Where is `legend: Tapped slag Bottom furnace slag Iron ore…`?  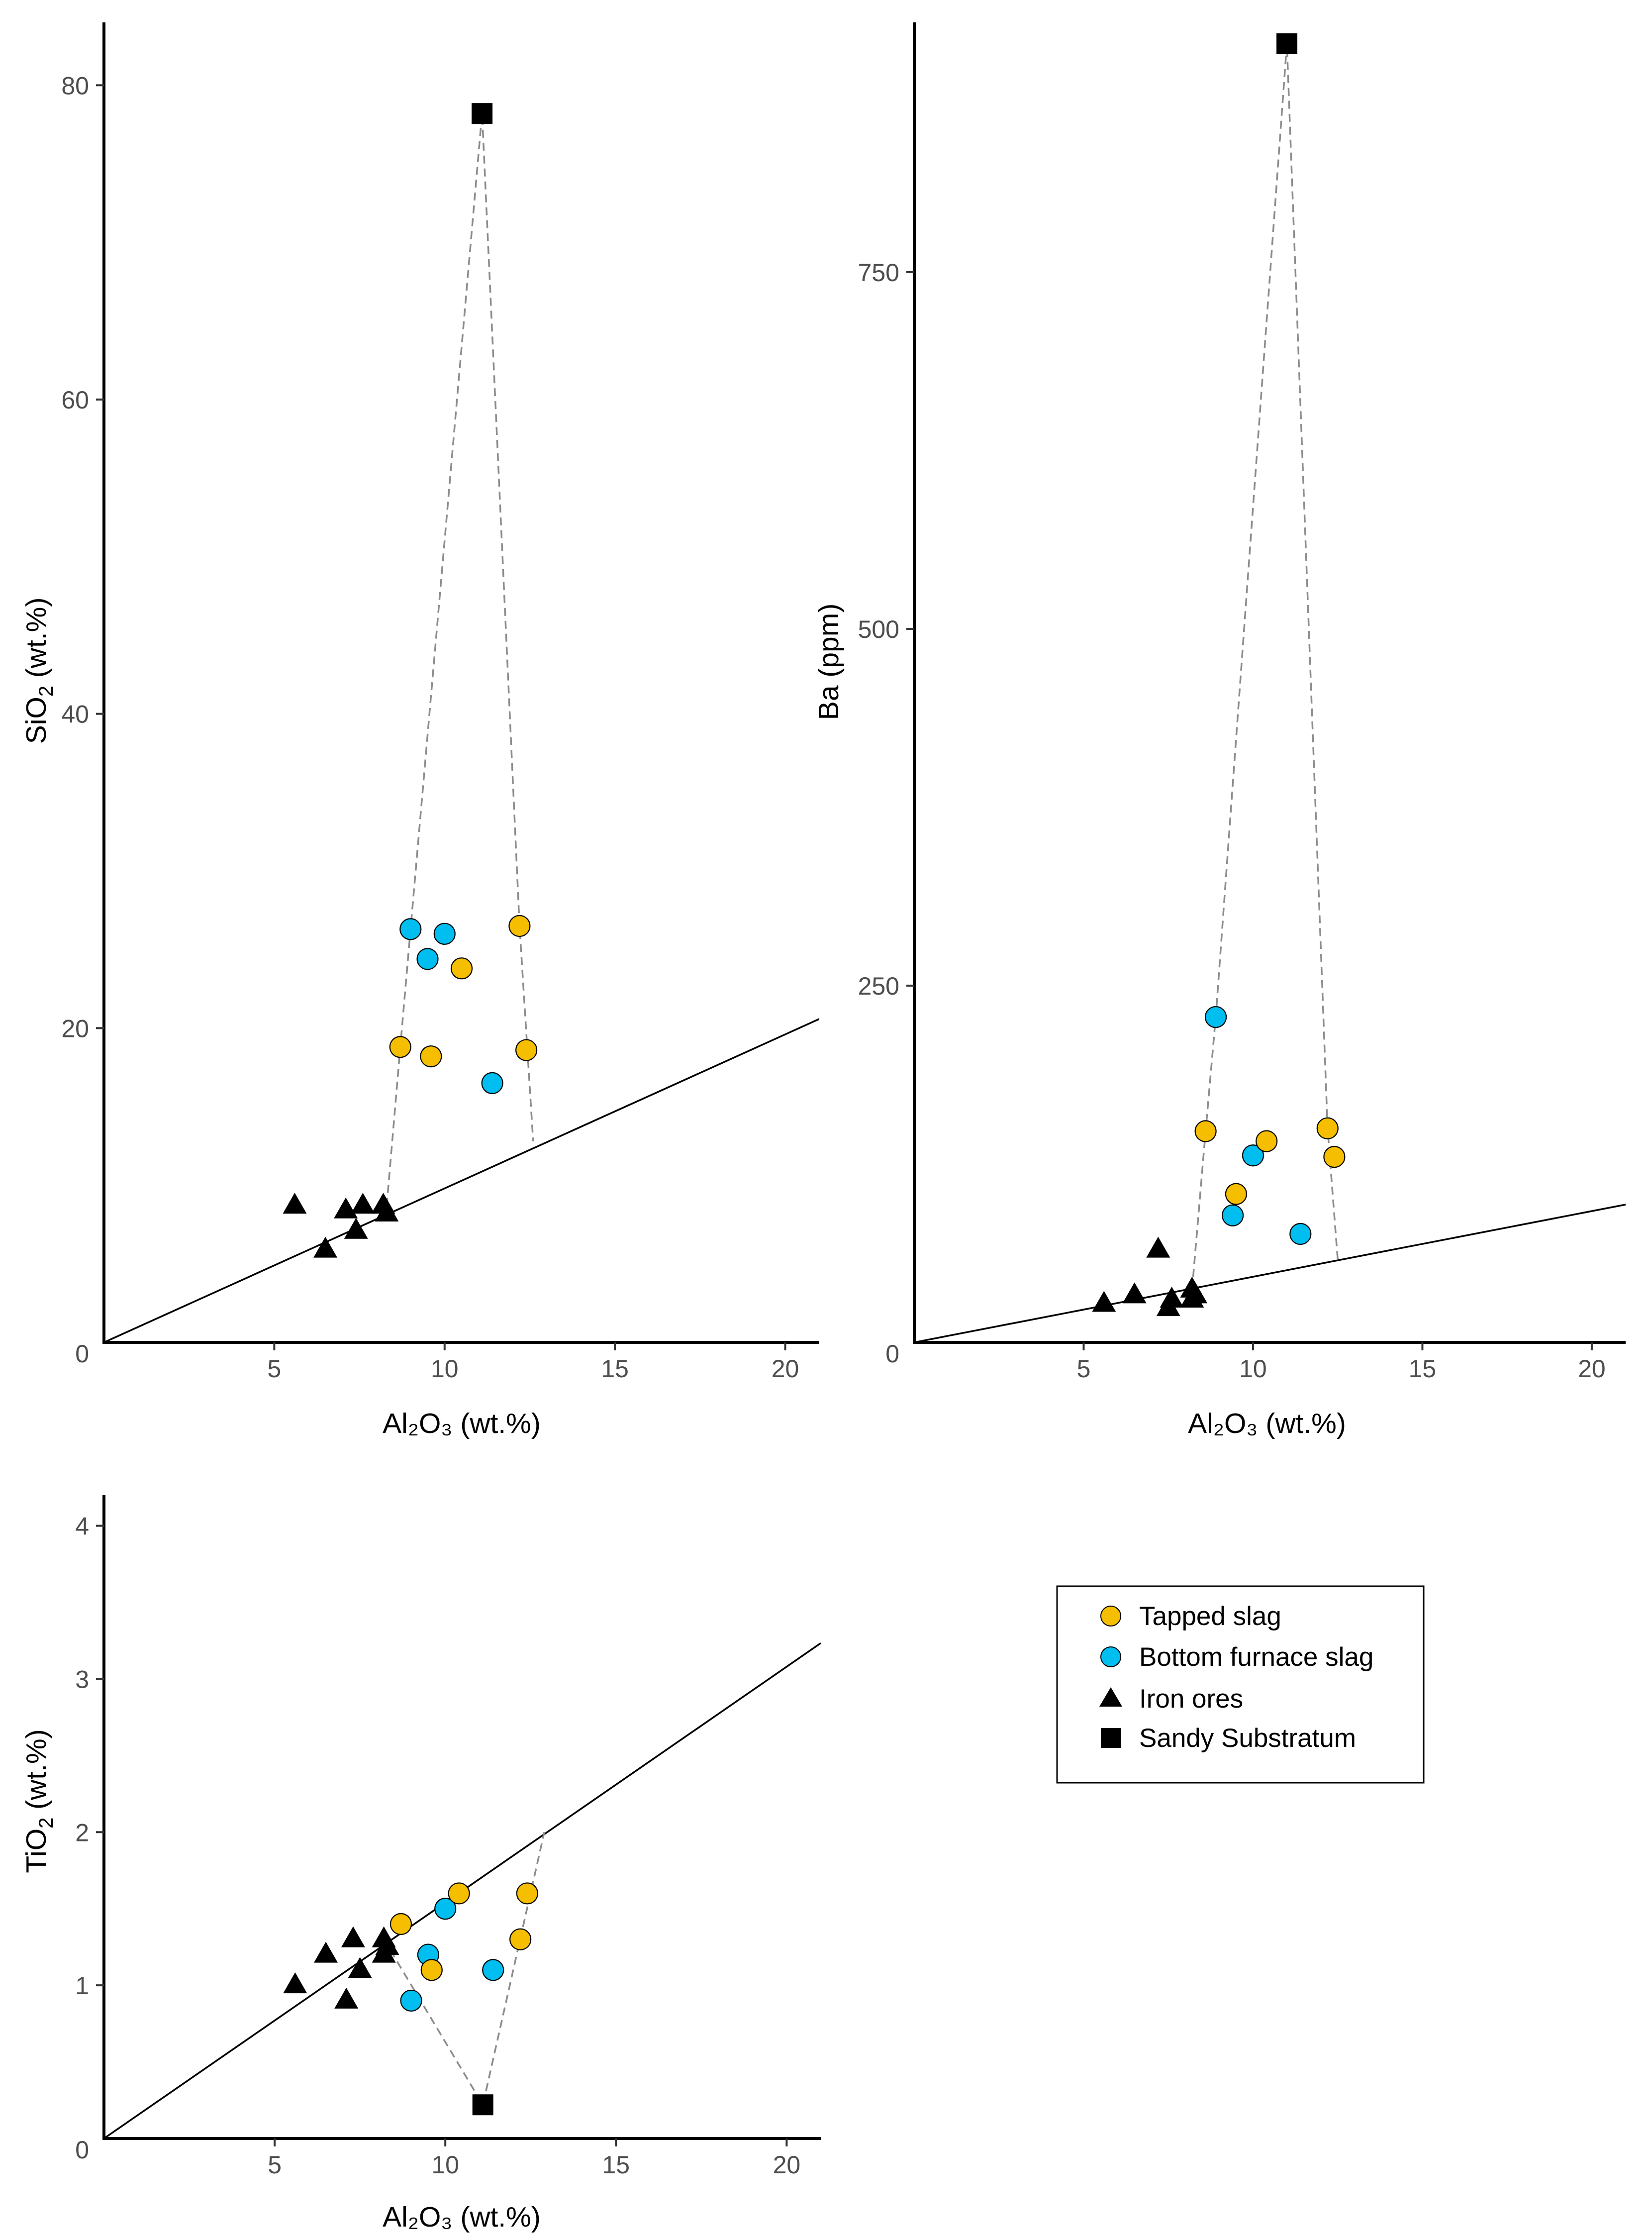
legend: Tapped slag Bottom furnace slag Iron ore… is located at coordinates (1240, 1684).